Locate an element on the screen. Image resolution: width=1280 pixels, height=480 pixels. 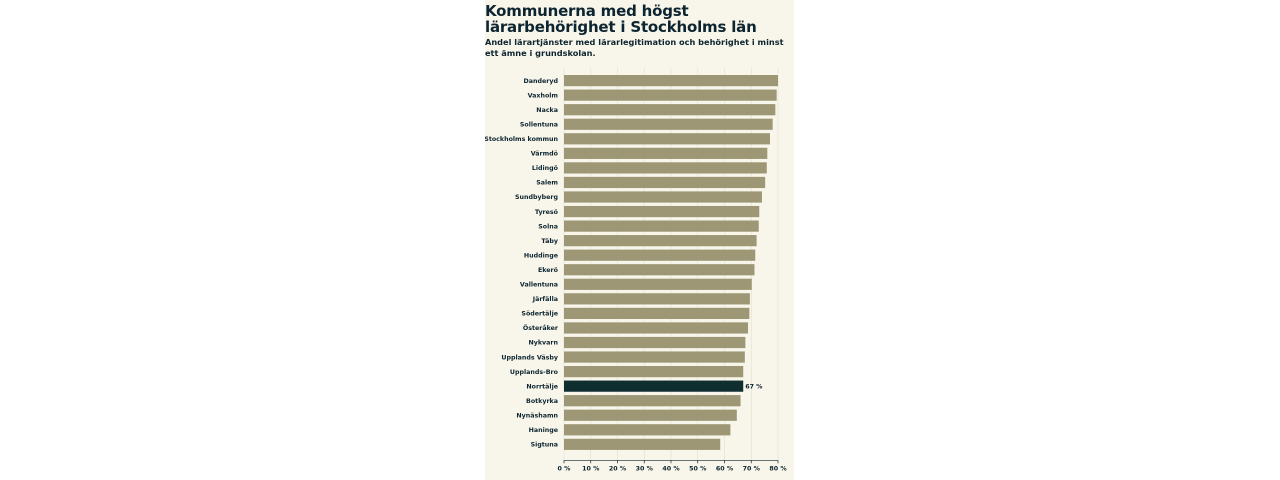
category-label: Norrtälje is located at coordinates (542, 386).